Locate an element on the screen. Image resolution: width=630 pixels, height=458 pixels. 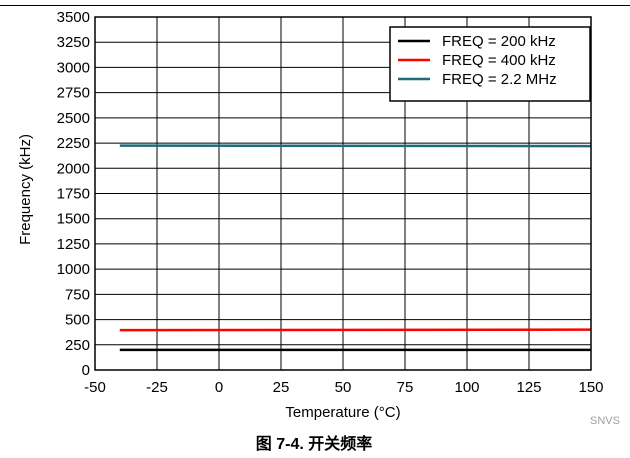
x-tick-label: 25 is located at coordinates (281, 387).